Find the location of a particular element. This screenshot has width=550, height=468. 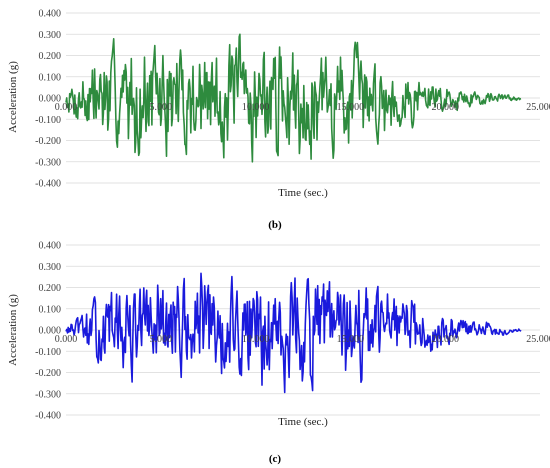

panel-label-b: (b) is located at coordinates (275, 225).